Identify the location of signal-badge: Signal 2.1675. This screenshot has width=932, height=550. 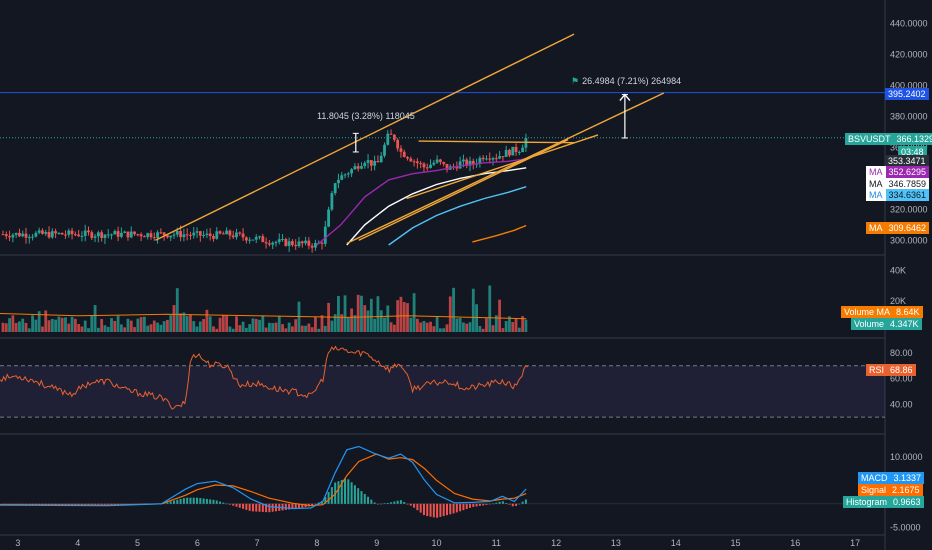
(890, 490).